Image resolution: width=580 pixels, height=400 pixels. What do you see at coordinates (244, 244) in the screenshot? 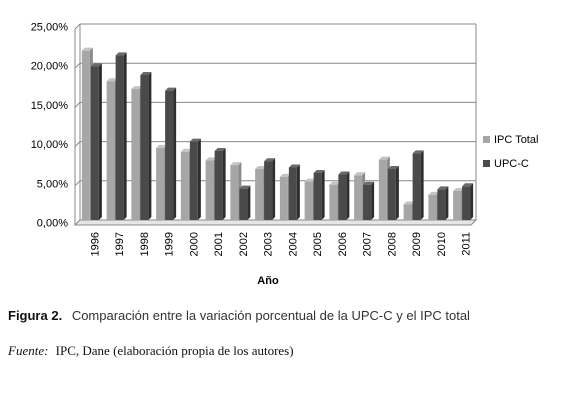
I see `x-tick-label: 2002` at bounding box center [244, 244].